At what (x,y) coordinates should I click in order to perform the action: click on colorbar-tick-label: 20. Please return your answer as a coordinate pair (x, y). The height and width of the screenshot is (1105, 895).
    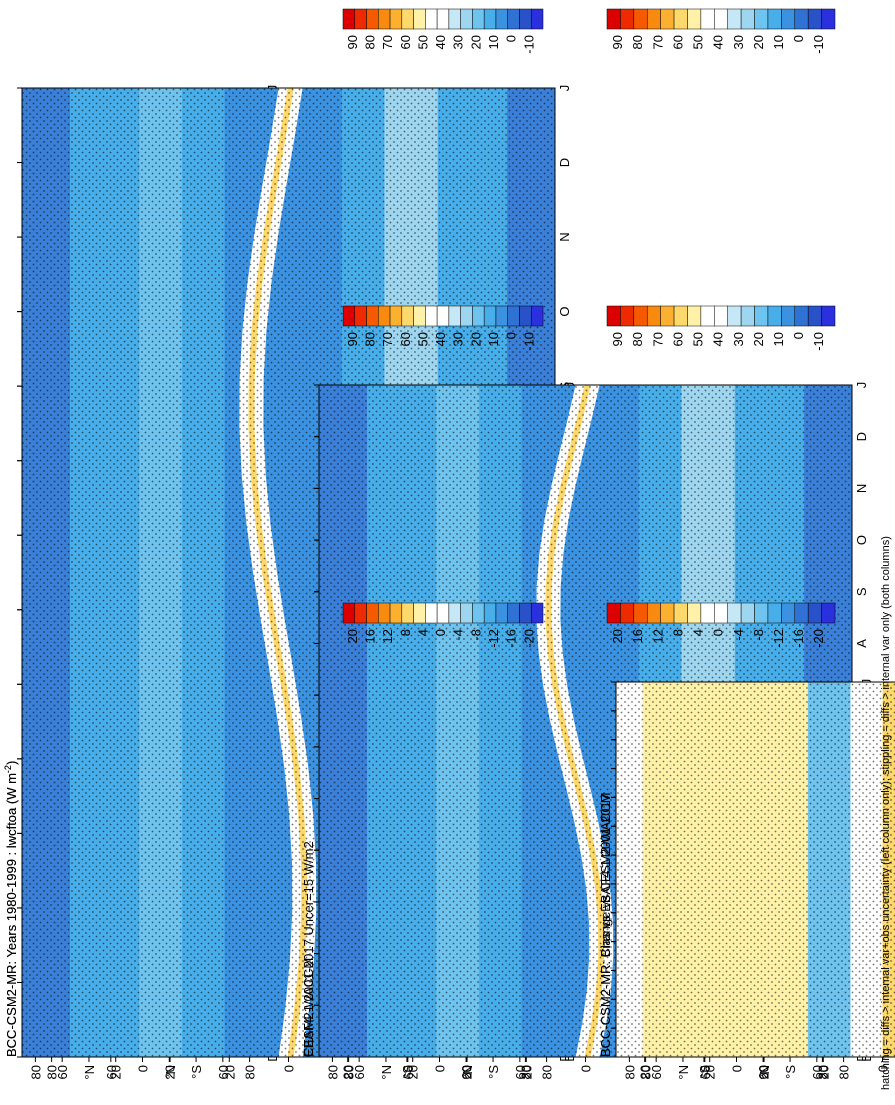
    Looking at the image, I should click on (352, 636).